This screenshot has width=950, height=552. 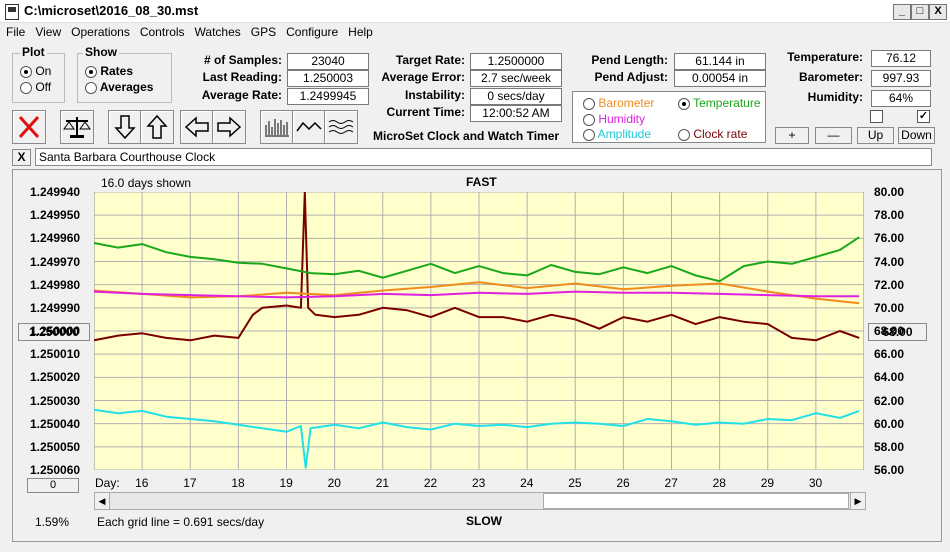 I want to click on overlay-barometer-option: Barometer, so click(x=618, y=103).